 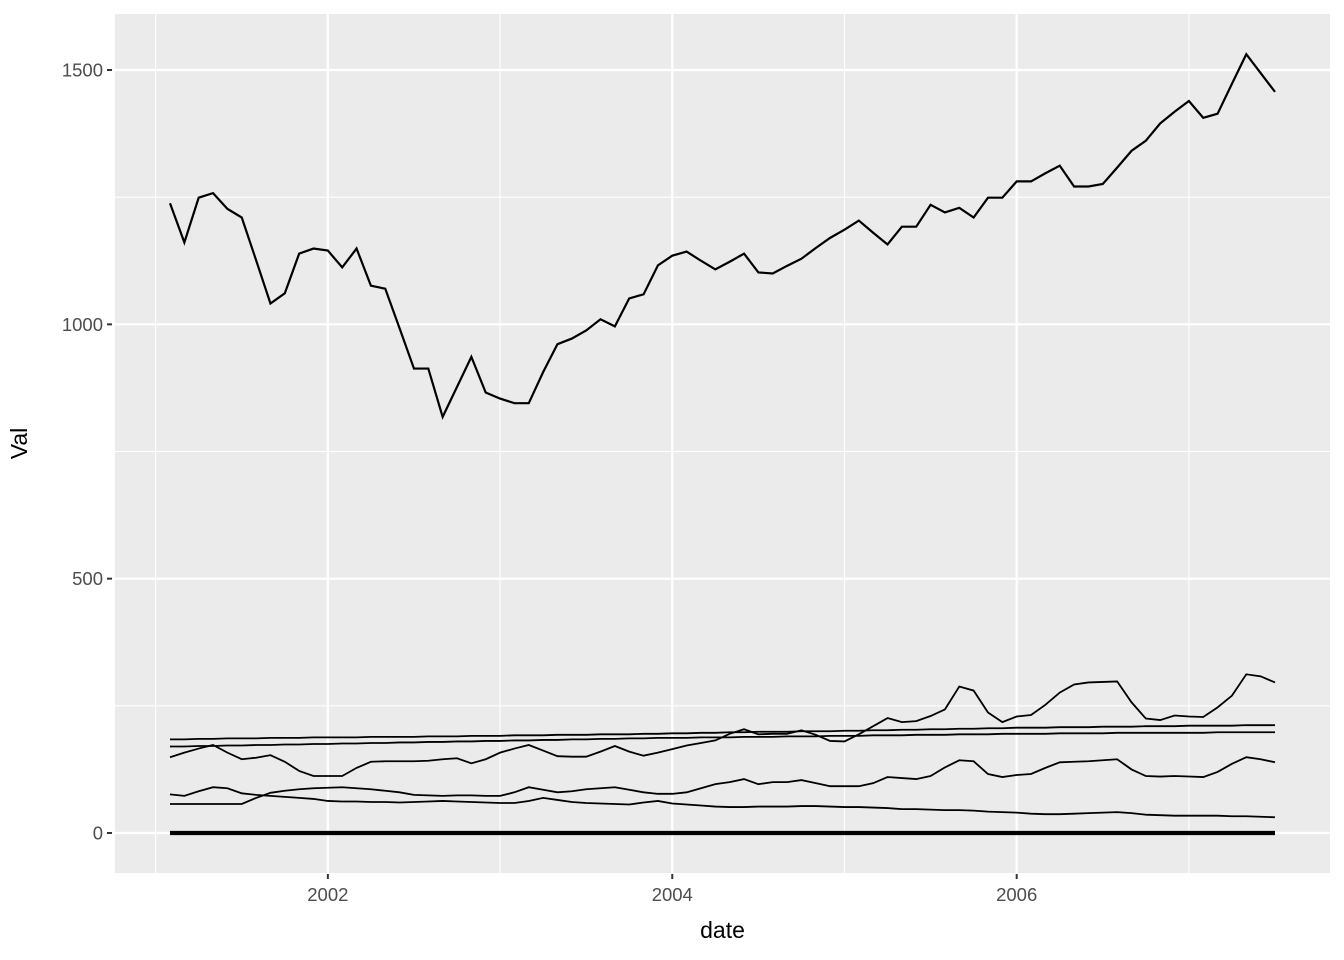 I want to click on x-axis-tick-label: 2004, so click(x=672, y=894).